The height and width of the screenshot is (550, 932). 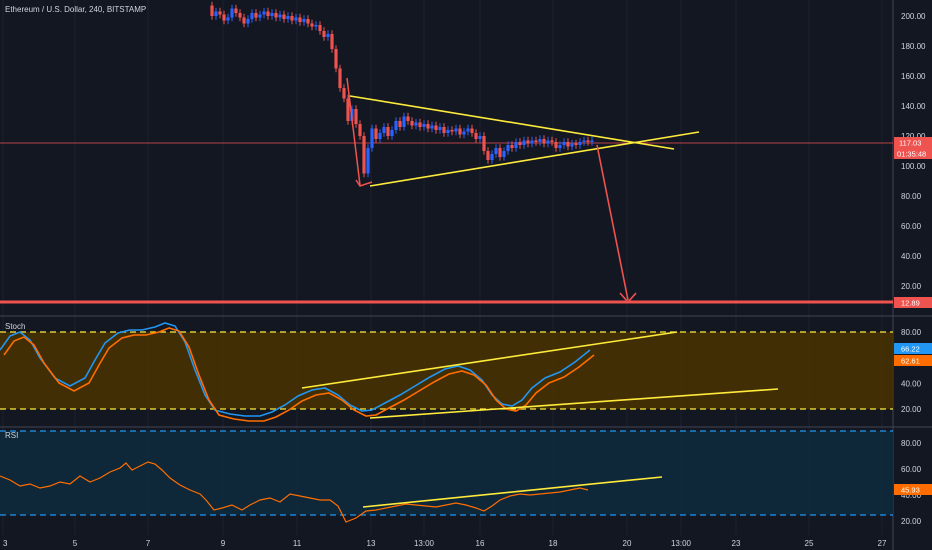 I want to click on rsi-tick-label: 20.00, so click(x=911, y=521).